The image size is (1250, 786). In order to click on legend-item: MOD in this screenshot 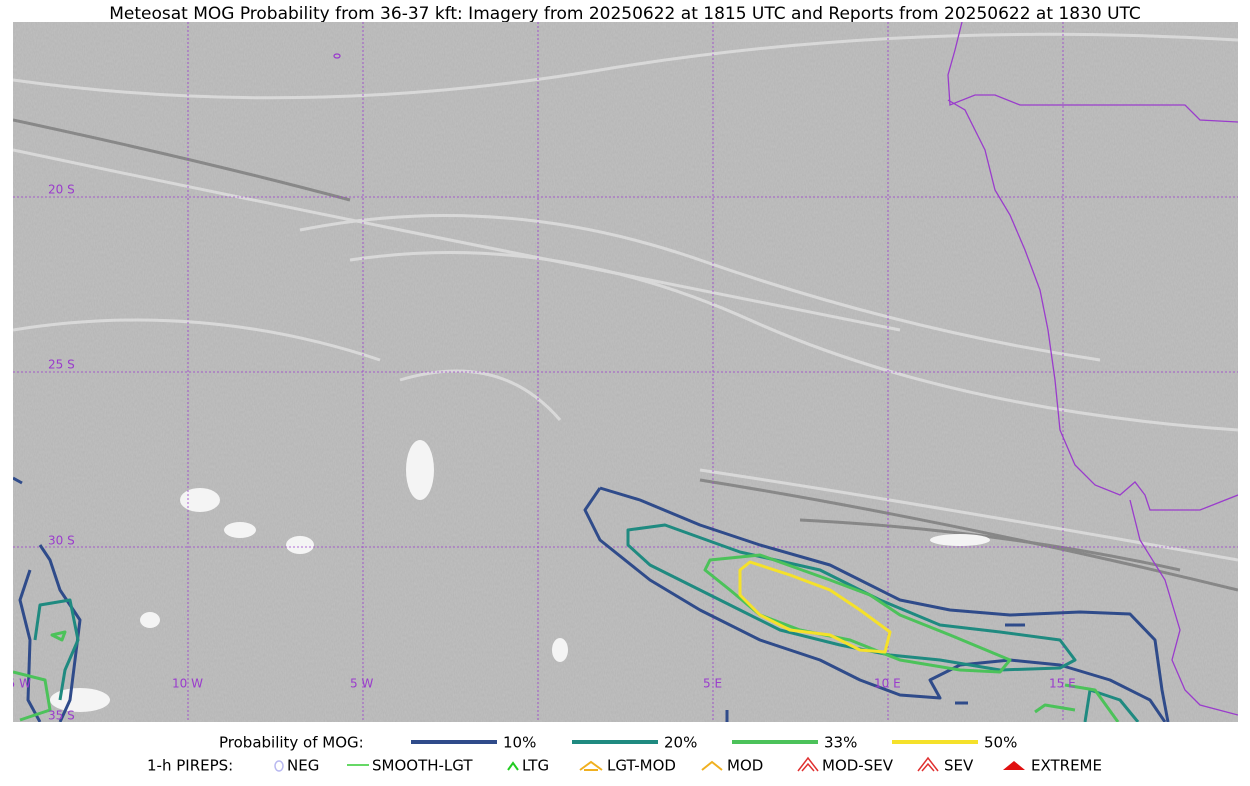, I will do `click(745, 766)`.